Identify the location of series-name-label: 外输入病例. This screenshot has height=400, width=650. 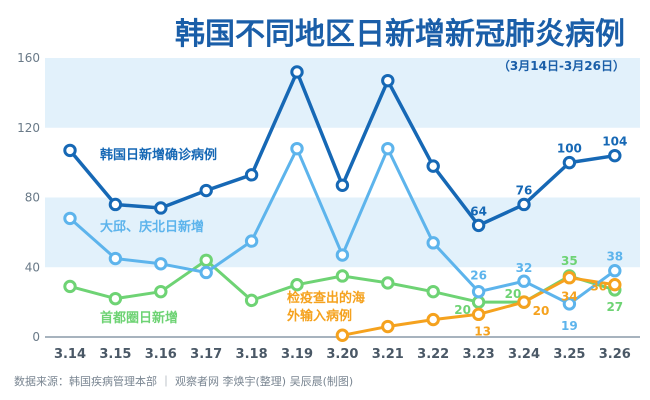
(319, 316).